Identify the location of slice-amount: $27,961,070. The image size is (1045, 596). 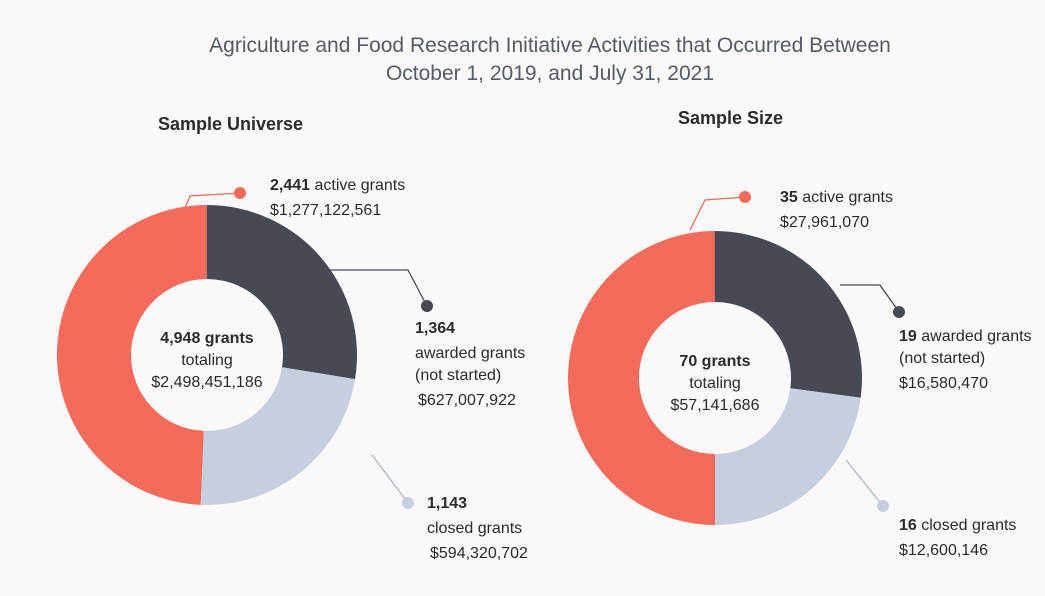
(824, 222).